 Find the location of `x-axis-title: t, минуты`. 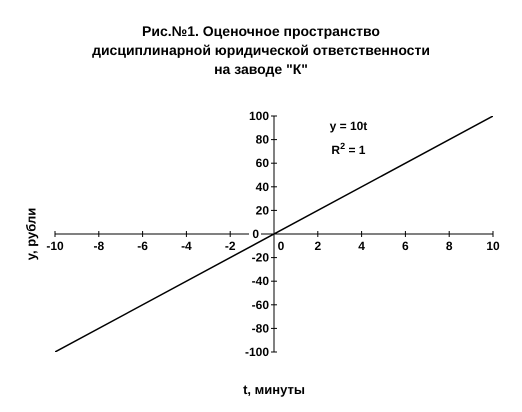

x-axis-title: t, минуты is located at coordinates (274, 389).